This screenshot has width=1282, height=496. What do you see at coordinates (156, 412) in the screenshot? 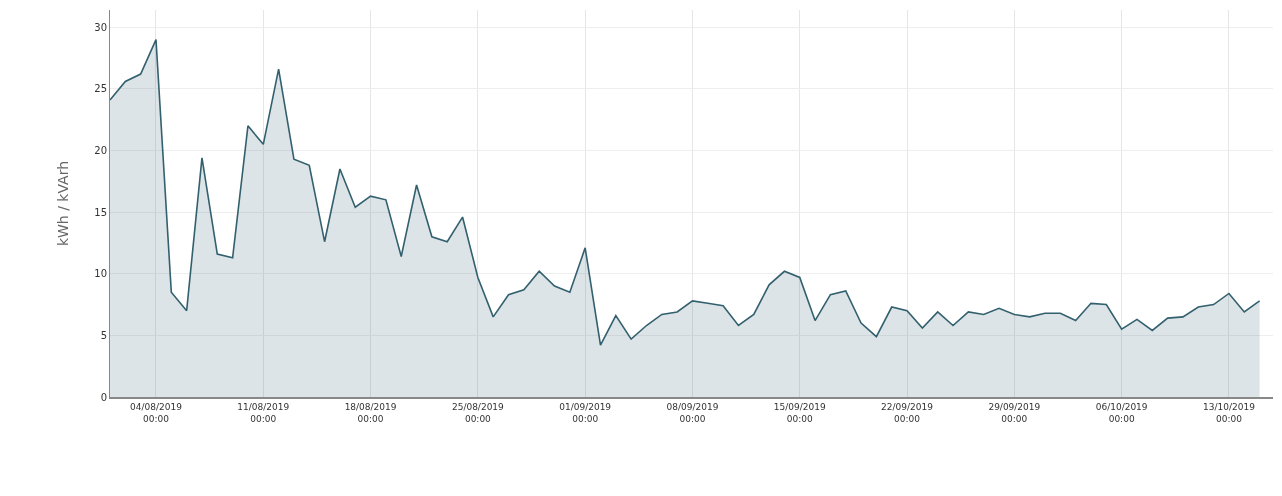
I see `x-tick-label: 04/08/2019 00:00` at bounding box center [156, 412].